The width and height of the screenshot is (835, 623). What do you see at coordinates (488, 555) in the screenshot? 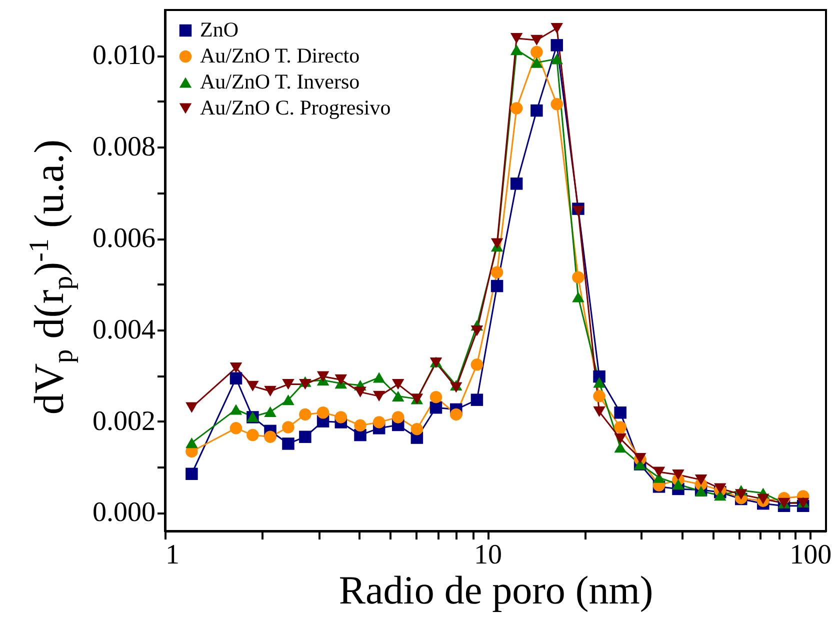
I see `x-tick-label: 10` at bounding box center [488, 555].